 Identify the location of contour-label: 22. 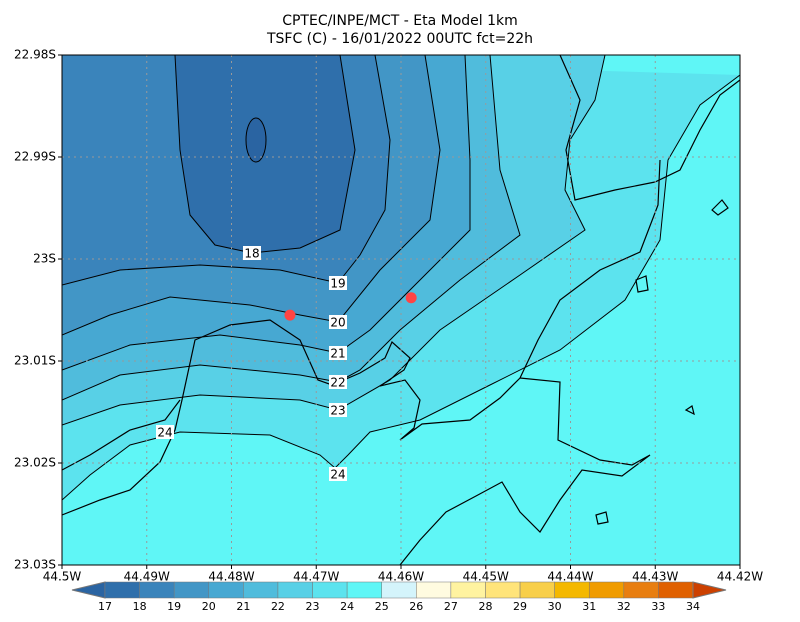
(337, 383).